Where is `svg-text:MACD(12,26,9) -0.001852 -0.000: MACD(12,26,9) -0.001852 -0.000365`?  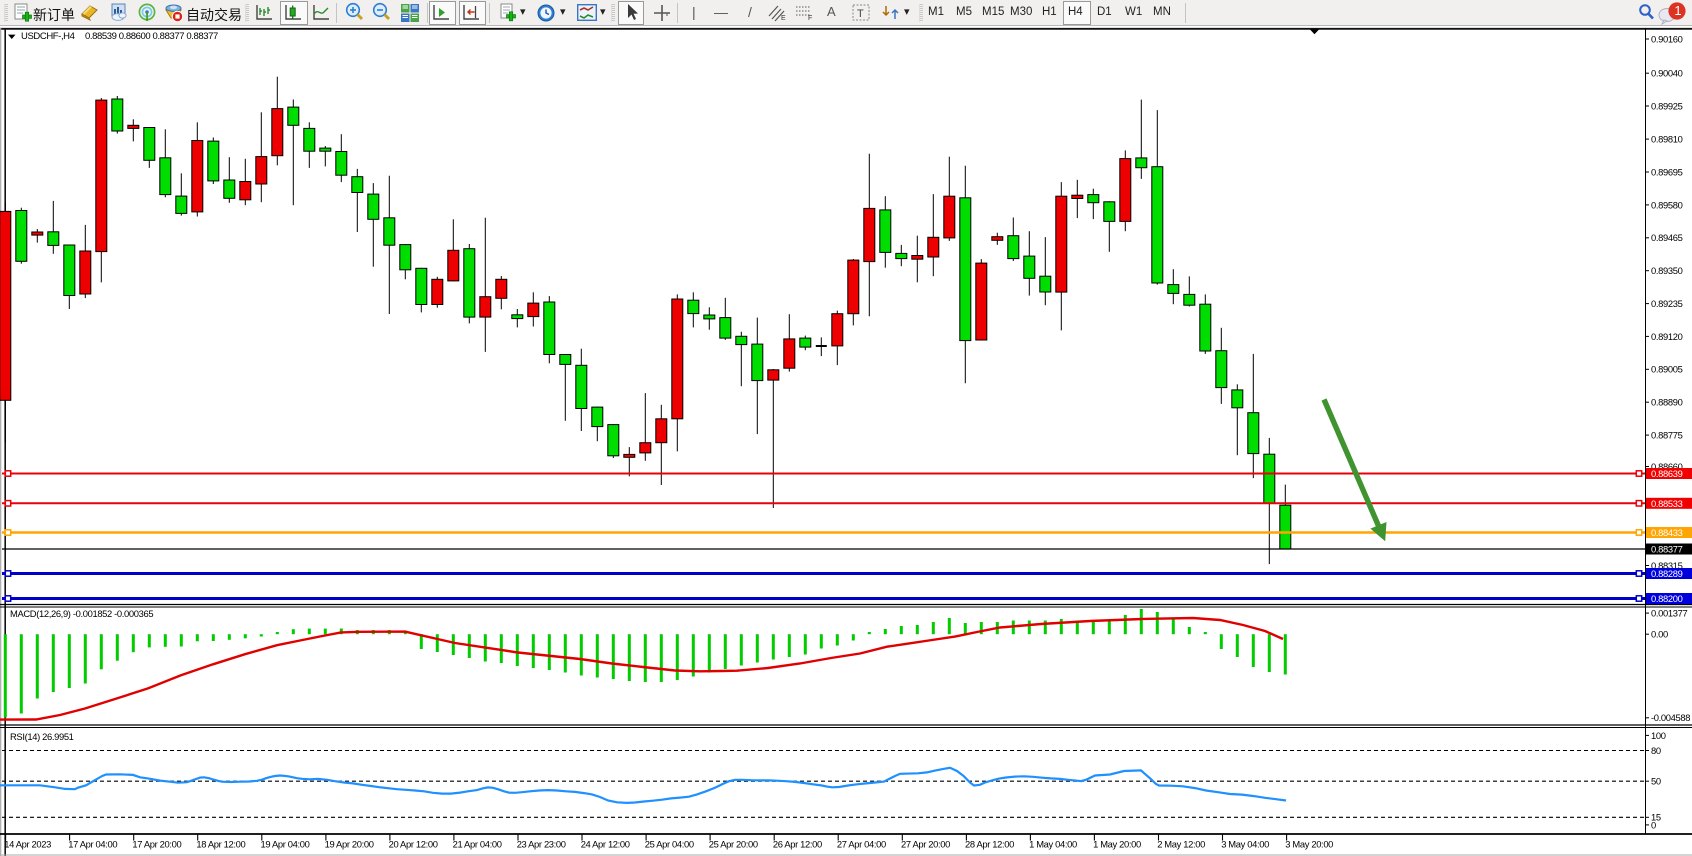
svg-text:MACD(12,26,9) -0.001852 -0.000: MACD(12,26,9) -0.001852 -0.000365 is located at coordinates (81, 613).